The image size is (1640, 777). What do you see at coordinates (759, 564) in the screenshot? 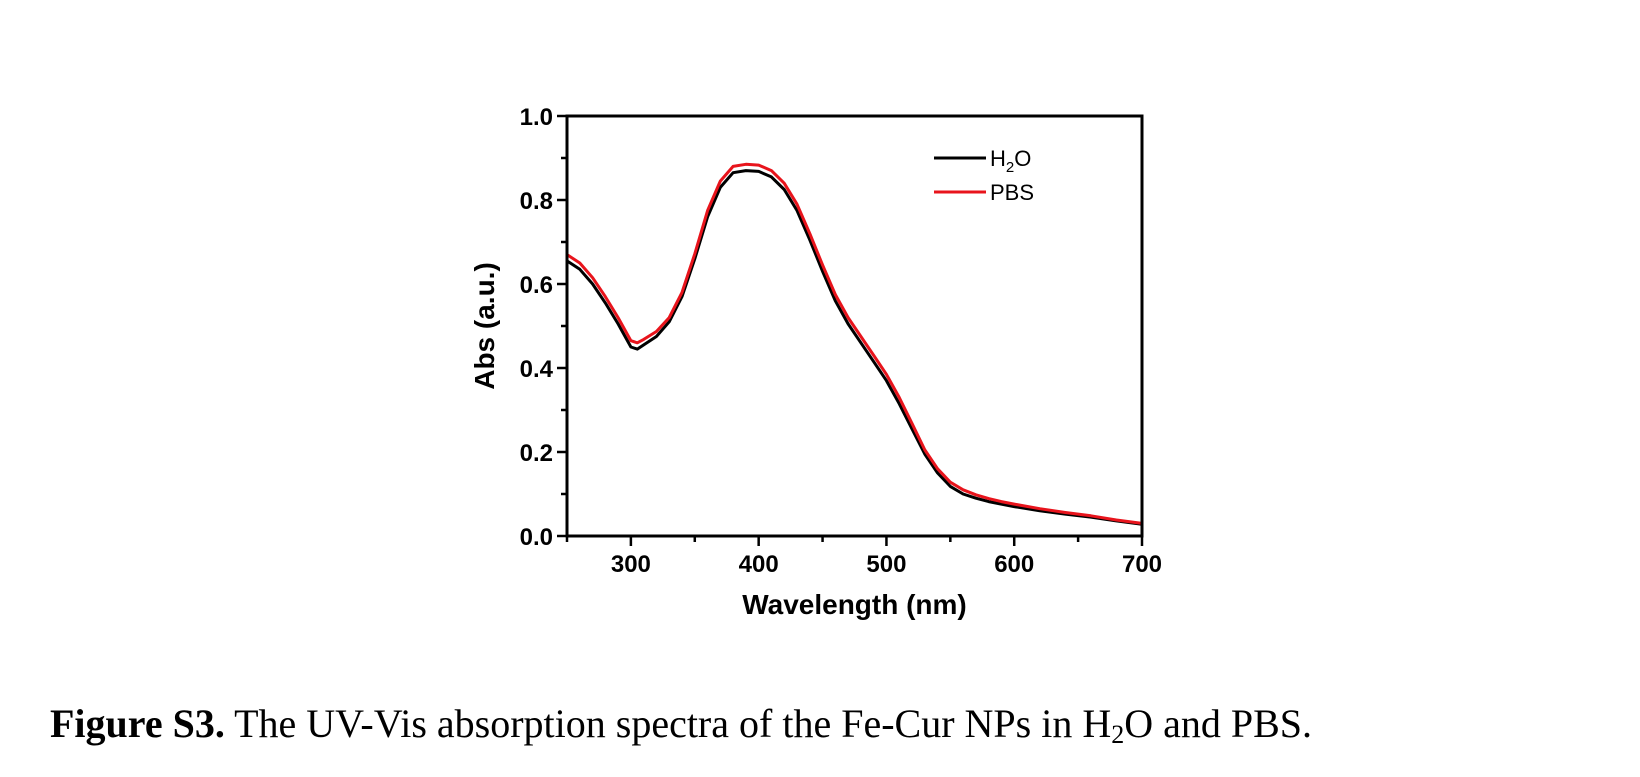
I see `x-tick-label: 400` at bounding box center [759, 564].